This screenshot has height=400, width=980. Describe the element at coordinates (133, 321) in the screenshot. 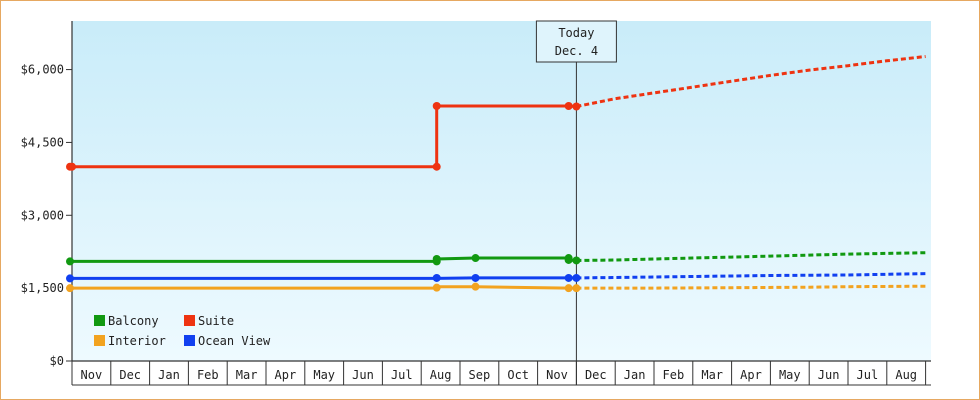

I see `legend-label: Balcony` at that location.